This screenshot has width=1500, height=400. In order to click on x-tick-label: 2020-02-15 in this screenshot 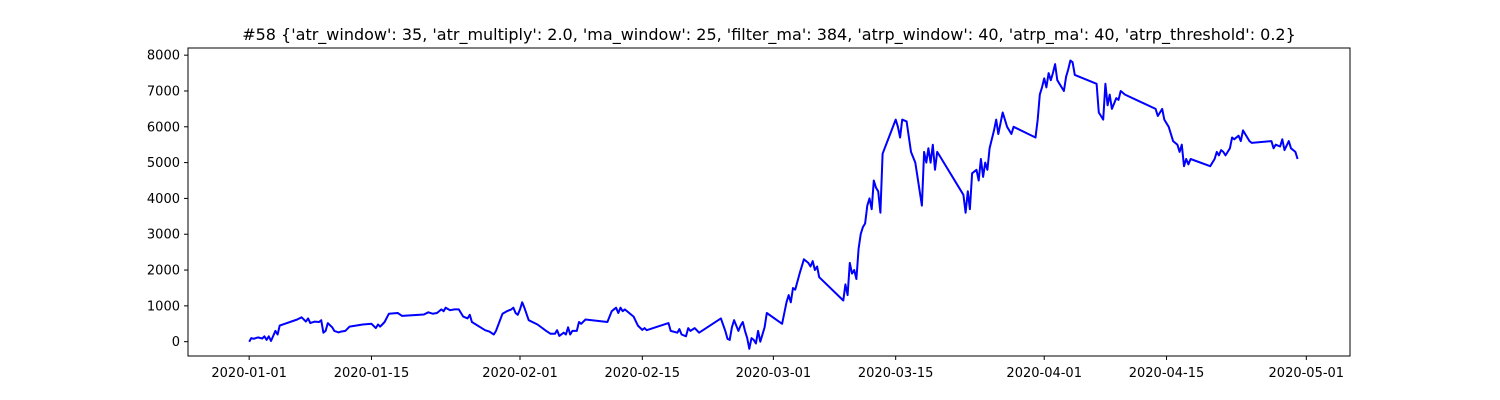, I will do `click(643, 373)`.